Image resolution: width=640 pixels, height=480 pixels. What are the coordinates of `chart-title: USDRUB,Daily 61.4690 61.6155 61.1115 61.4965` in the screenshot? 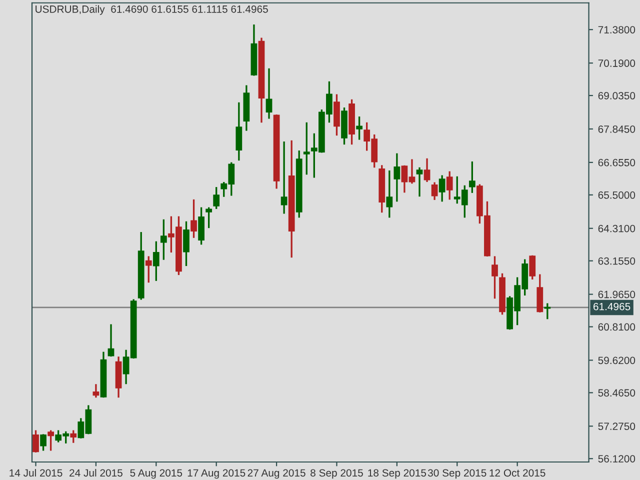 It's located at (152, 10).